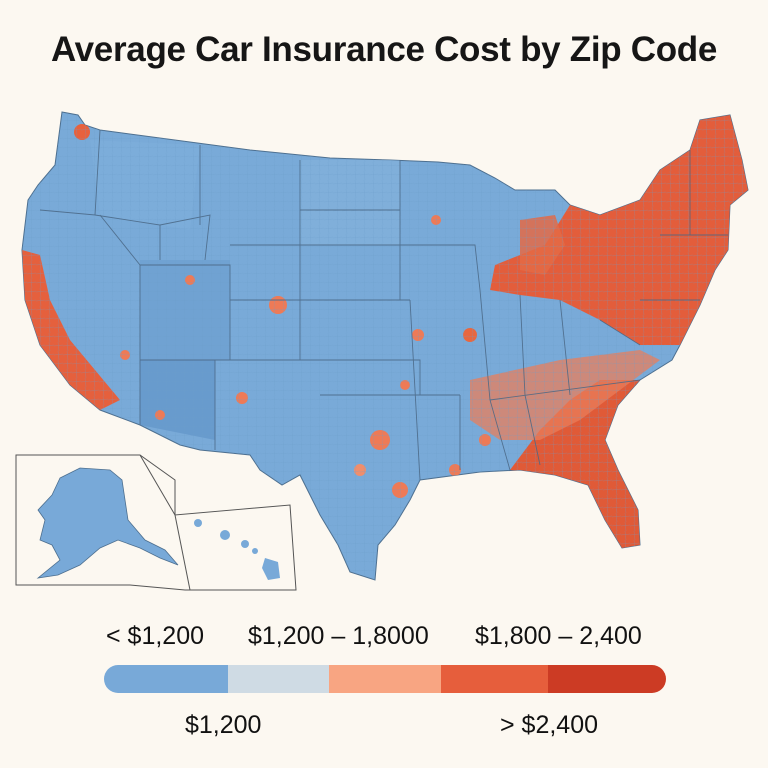  I want to click on legend-label-max: > $2,400, so click(549, 725).